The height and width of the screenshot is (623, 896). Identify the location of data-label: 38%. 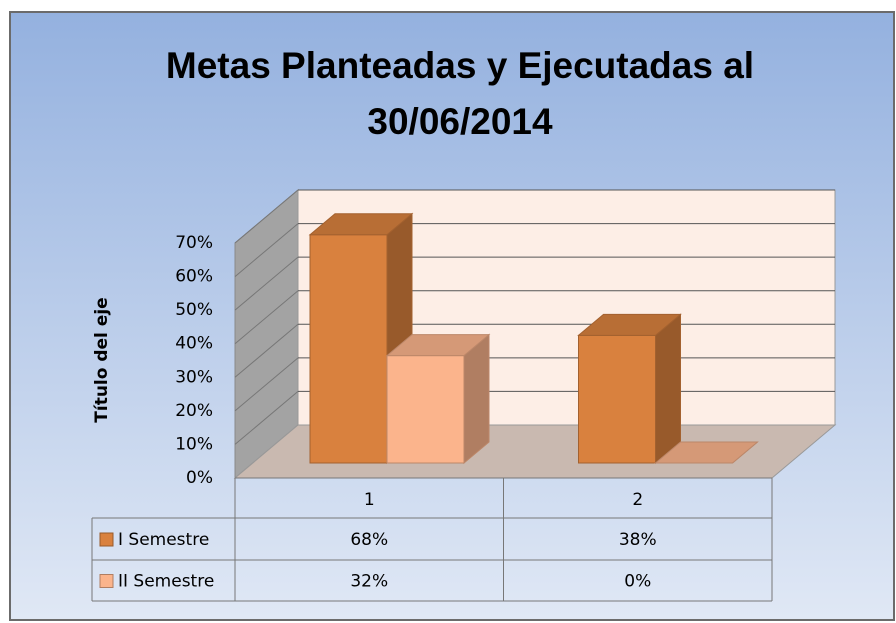
(638, 540).